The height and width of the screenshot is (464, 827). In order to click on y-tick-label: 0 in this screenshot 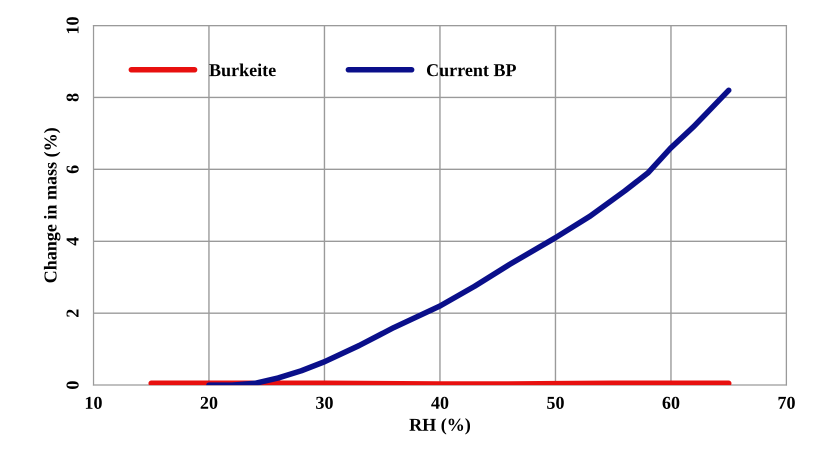, I will do `click(72, 385)`.